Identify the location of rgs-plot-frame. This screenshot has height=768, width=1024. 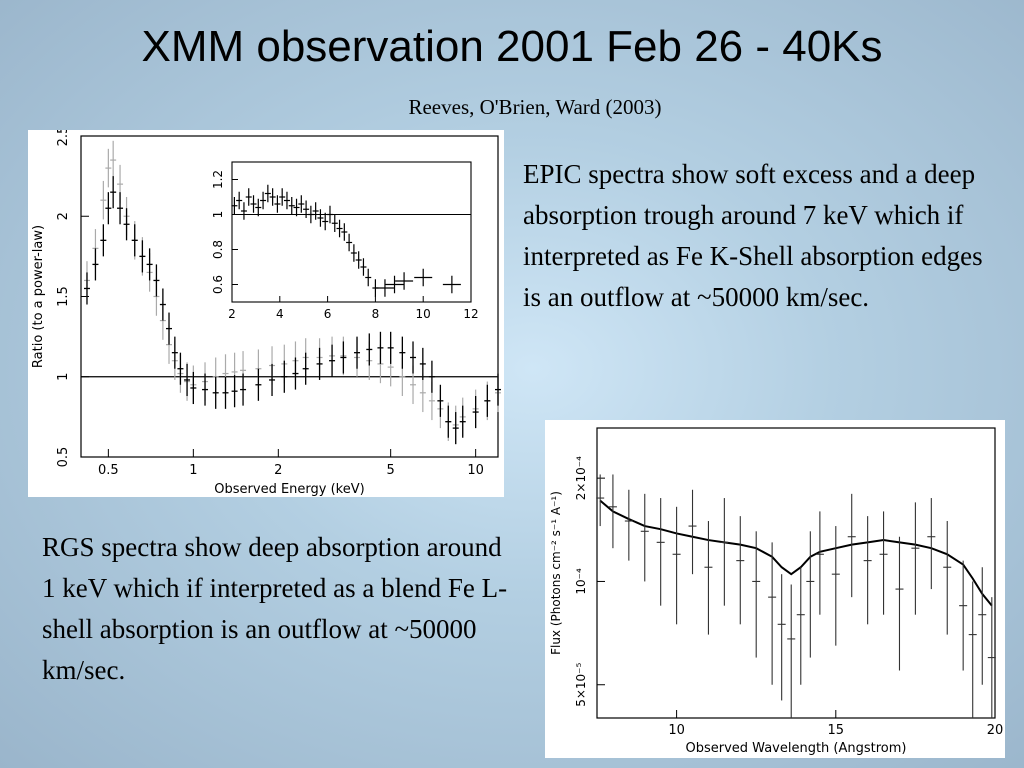
(796, 573).